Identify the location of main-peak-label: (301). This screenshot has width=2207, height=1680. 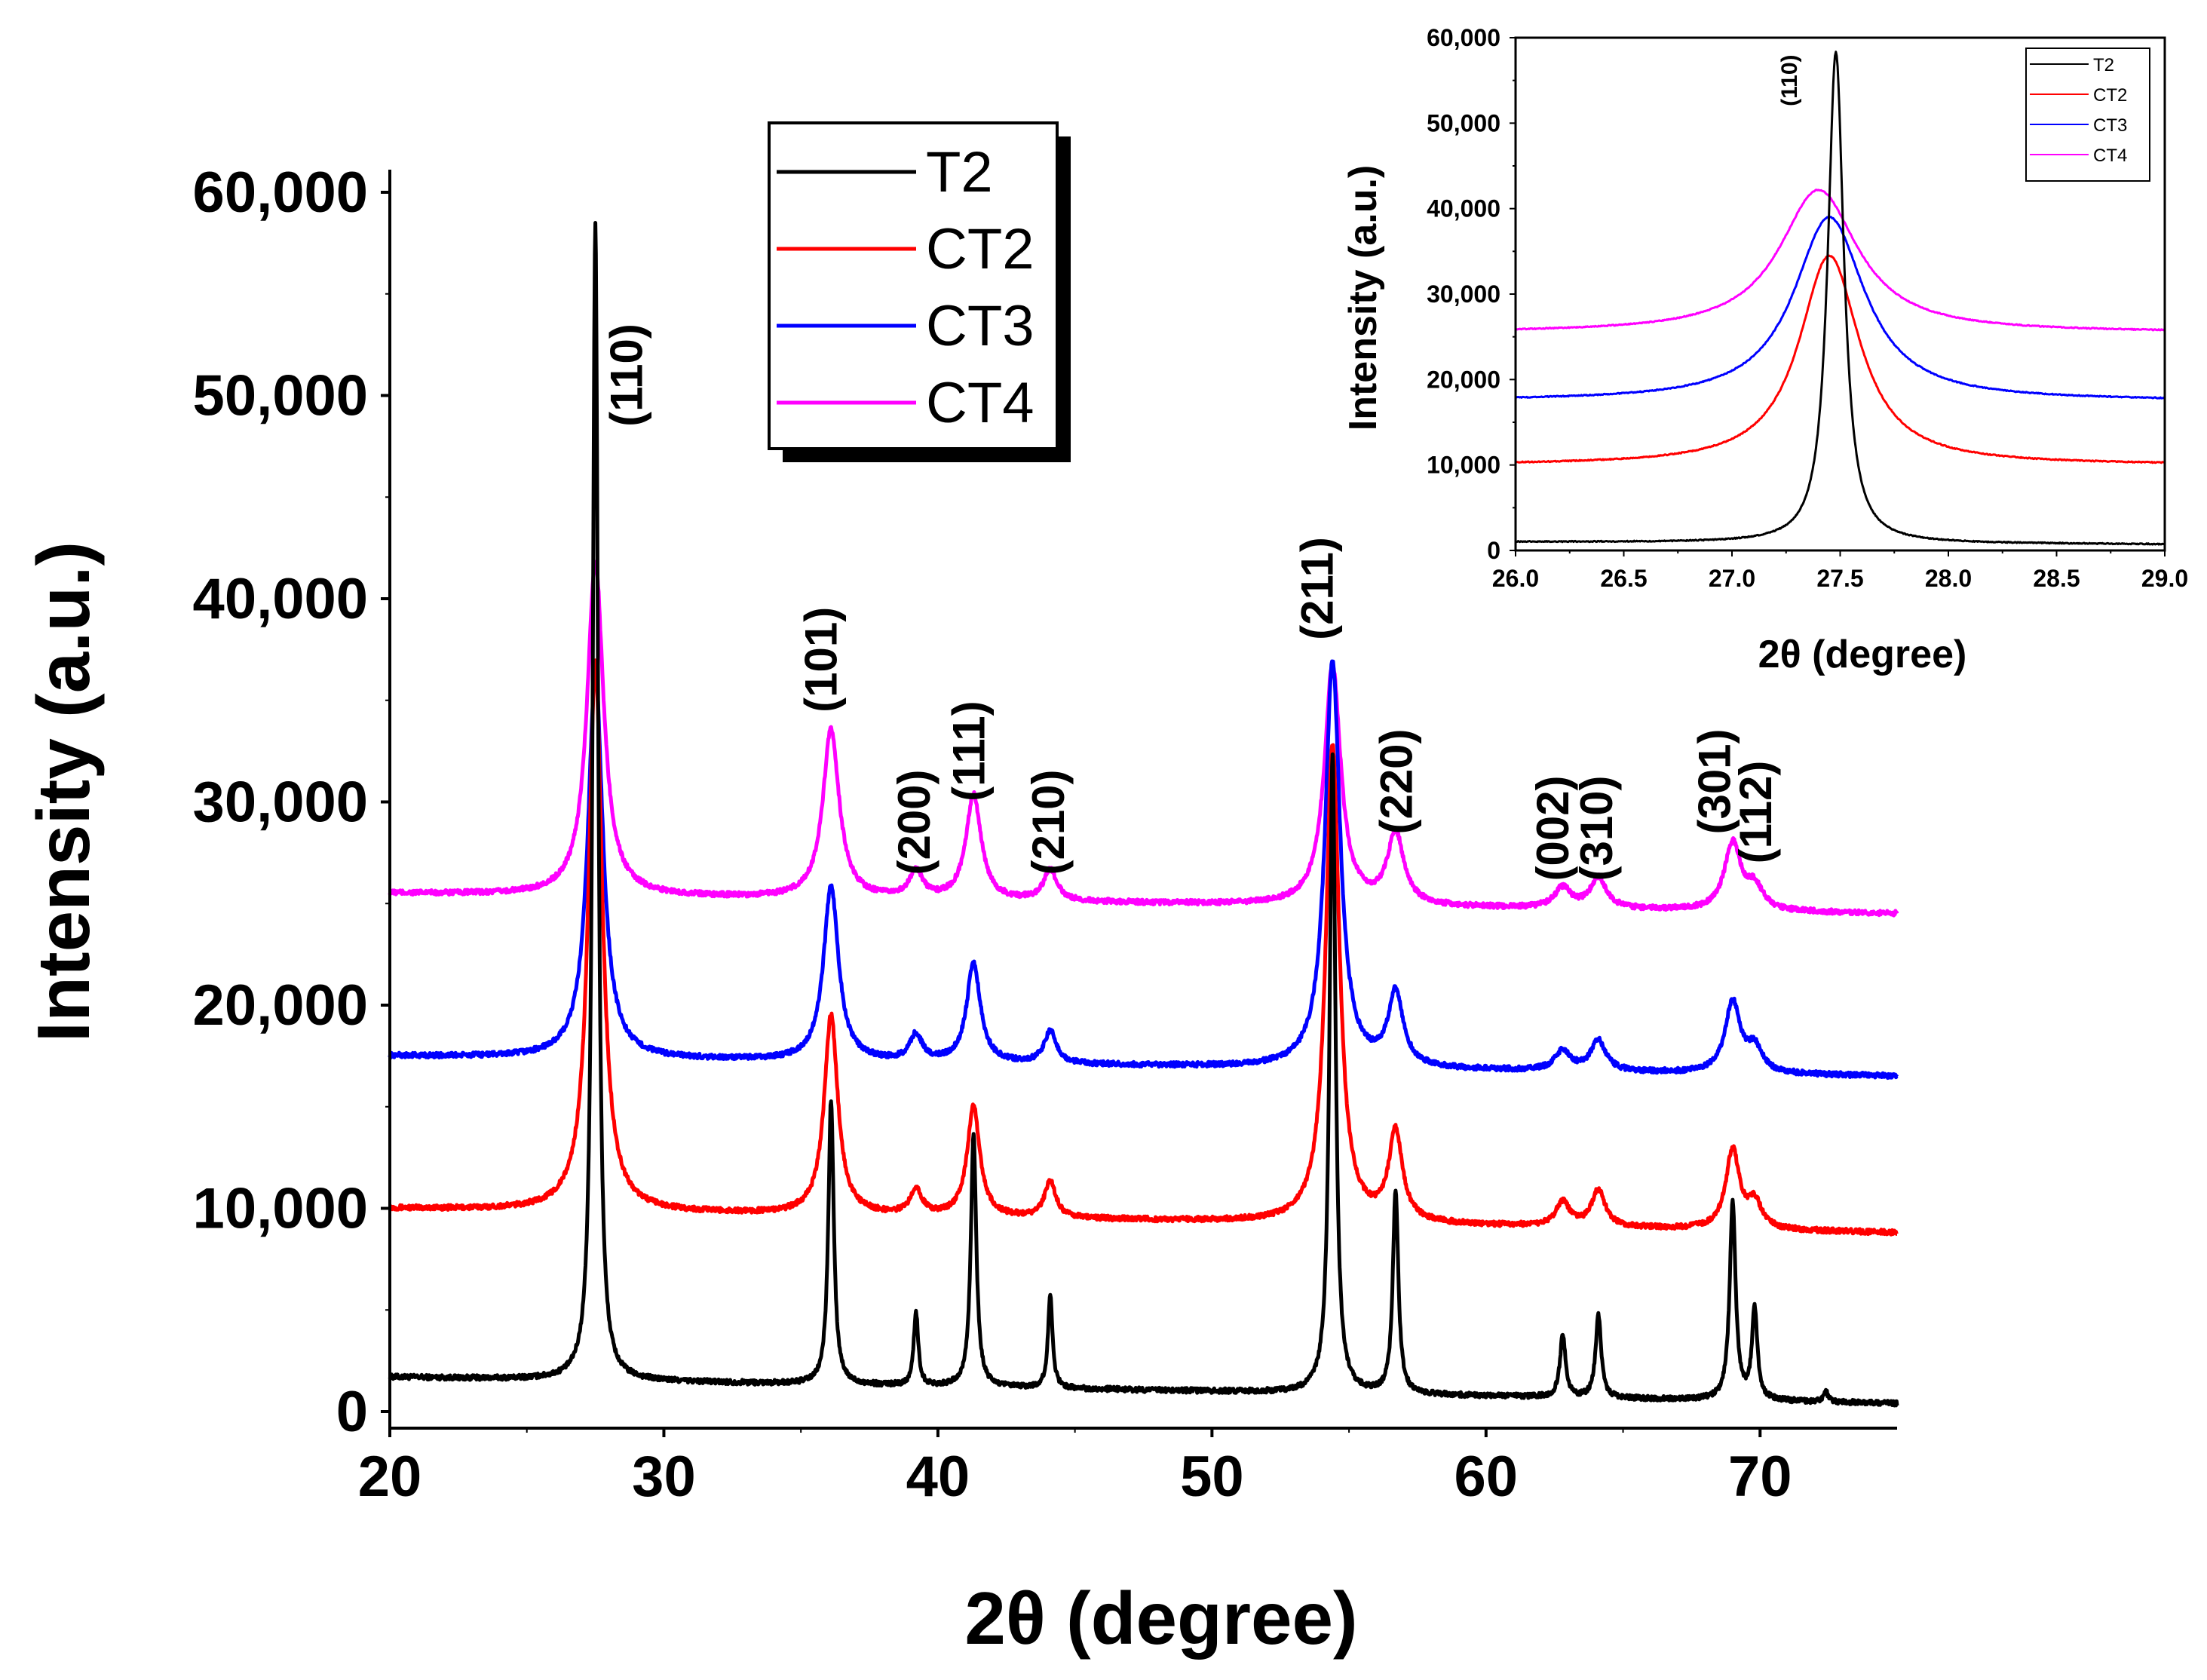
(1714, 781).